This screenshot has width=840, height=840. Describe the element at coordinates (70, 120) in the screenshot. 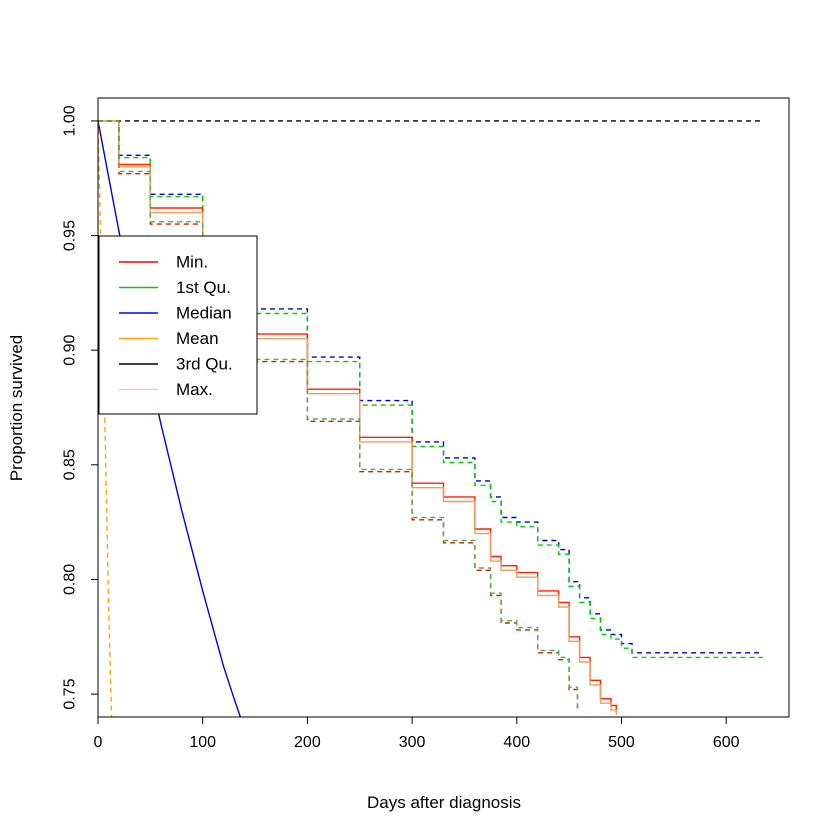

I see `y-tick-label: 1.00` at that location.